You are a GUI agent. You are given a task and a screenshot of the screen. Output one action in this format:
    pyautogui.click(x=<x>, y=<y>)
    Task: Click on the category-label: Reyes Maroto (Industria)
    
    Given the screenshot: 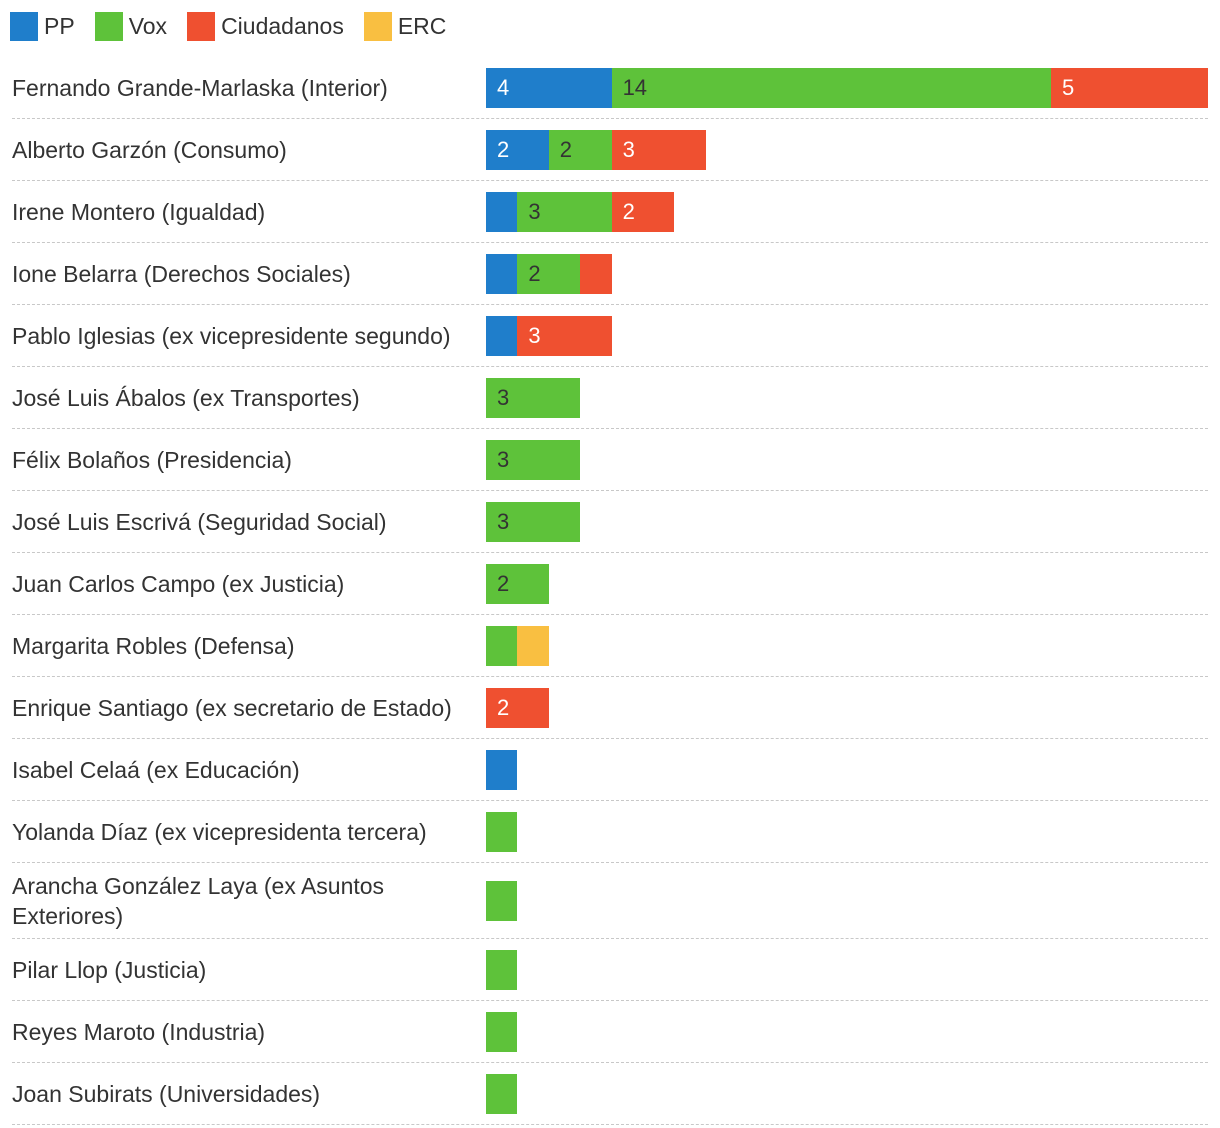 What is the action you would take?
    pyautogui.click(x=139, y=1032)
    